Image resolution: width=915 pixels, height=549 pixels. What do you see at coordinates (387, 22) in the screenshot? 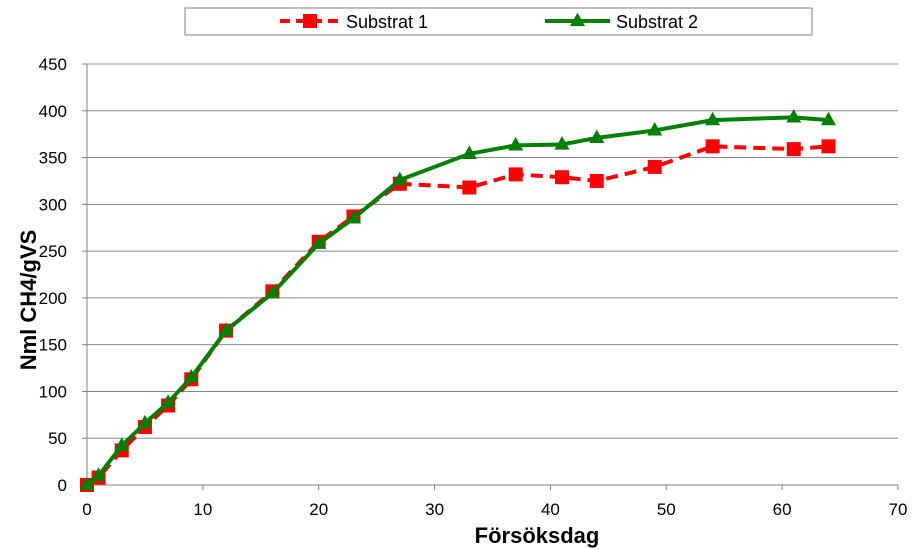
I see `legend-label: Substrat 1` at bounding box center [387, 22].